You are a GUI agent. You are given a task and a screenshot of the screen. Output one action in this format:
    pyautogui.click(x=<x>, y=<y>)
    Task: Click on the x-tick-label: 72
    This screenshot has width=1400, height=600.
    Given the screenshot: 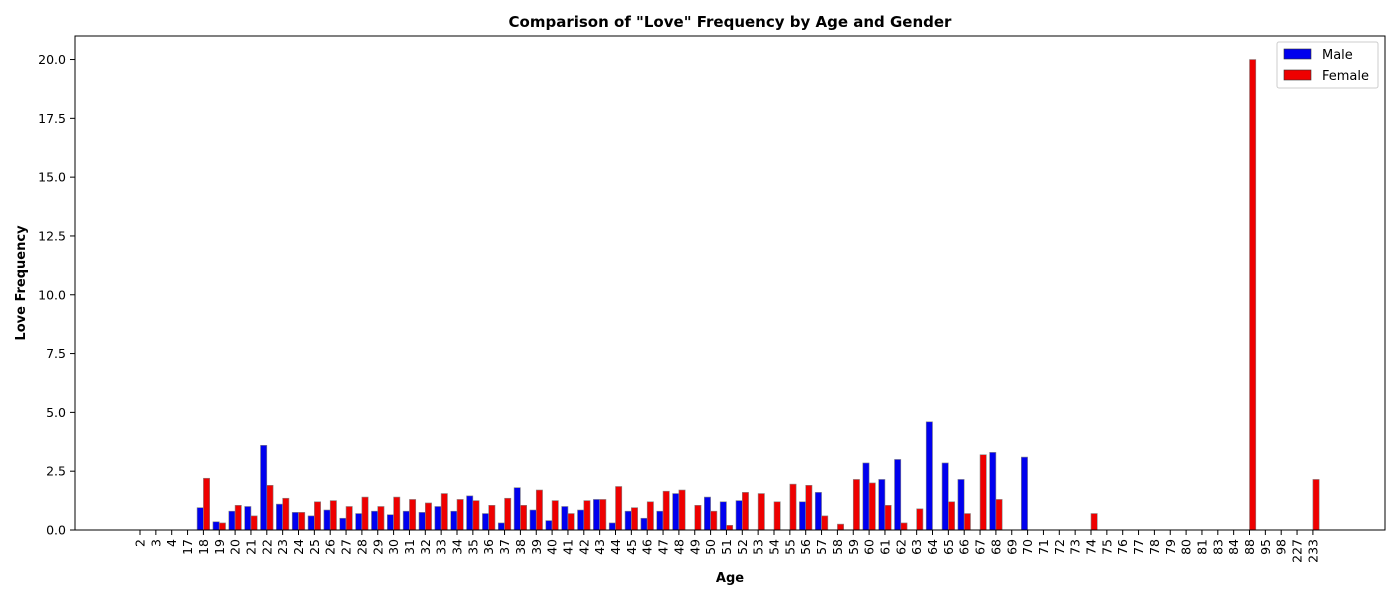 What is the action you would take?
    pyautogui.click(x=1059, y=547)
    